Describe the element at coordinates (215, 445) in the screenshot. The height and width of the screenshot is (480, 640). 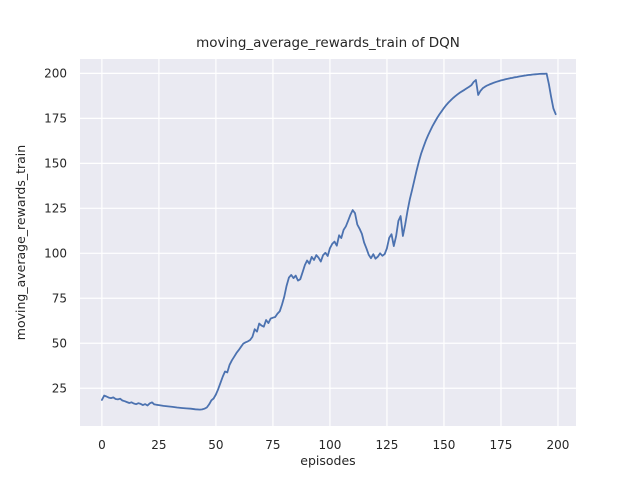
I see `x-tick-label: 50` at that location.